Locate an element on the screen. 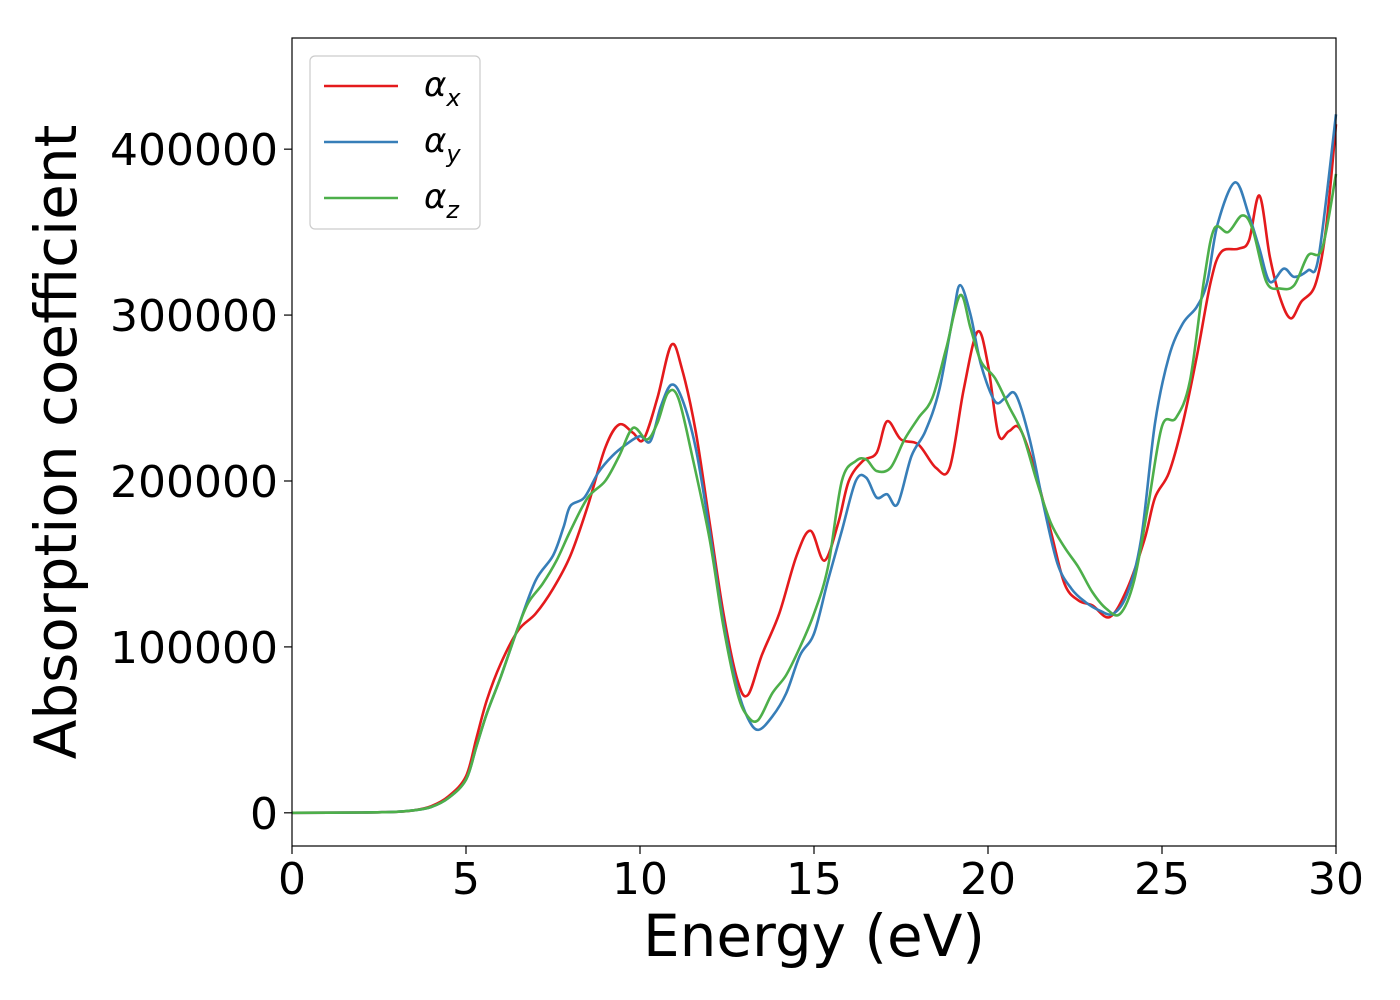  x-axis-title: Energy (eV) is located at coordinates (814, 936).